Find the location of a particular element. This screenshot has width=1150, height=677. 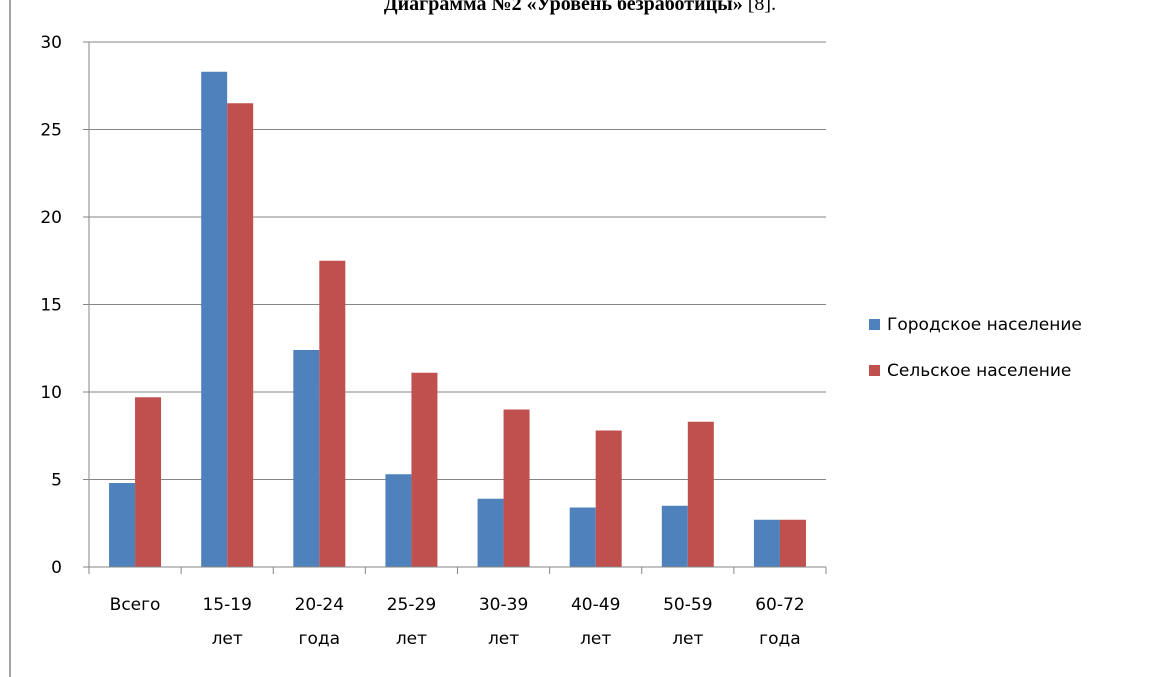

bar-series2-cat2 is located at coordinates (240, 335).